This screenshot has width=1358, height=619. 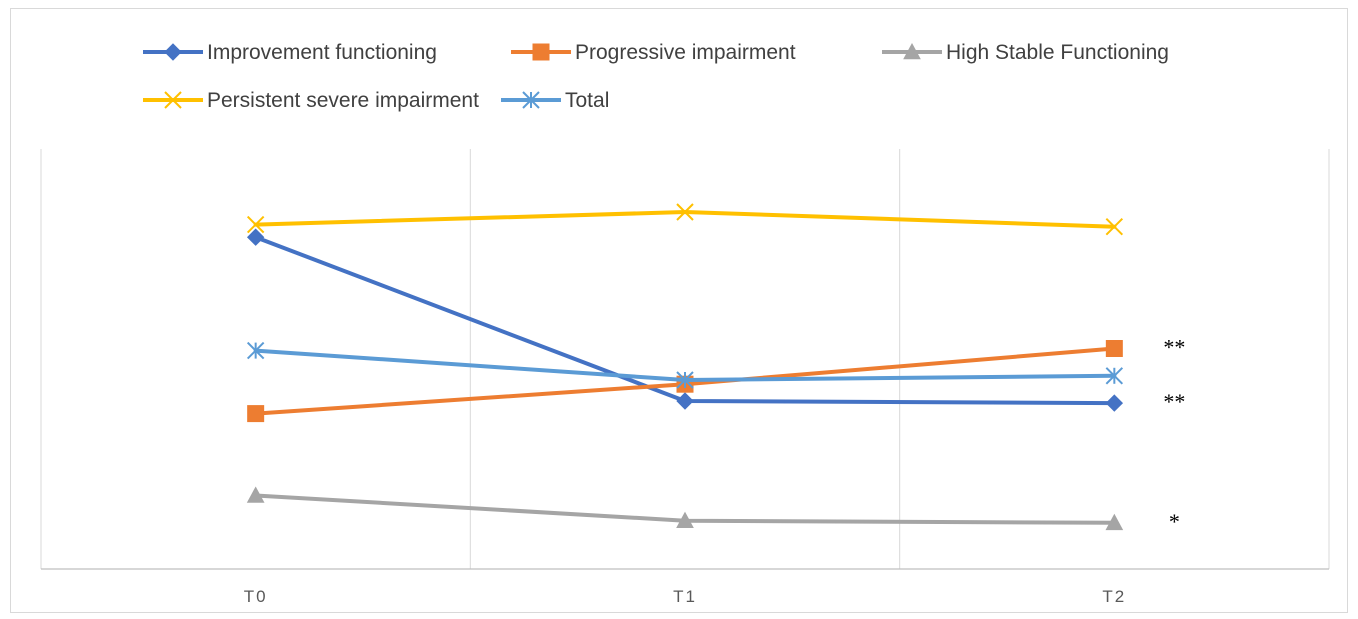 I want to click on series-high-stable-functioning, so click(x=685, y=508).